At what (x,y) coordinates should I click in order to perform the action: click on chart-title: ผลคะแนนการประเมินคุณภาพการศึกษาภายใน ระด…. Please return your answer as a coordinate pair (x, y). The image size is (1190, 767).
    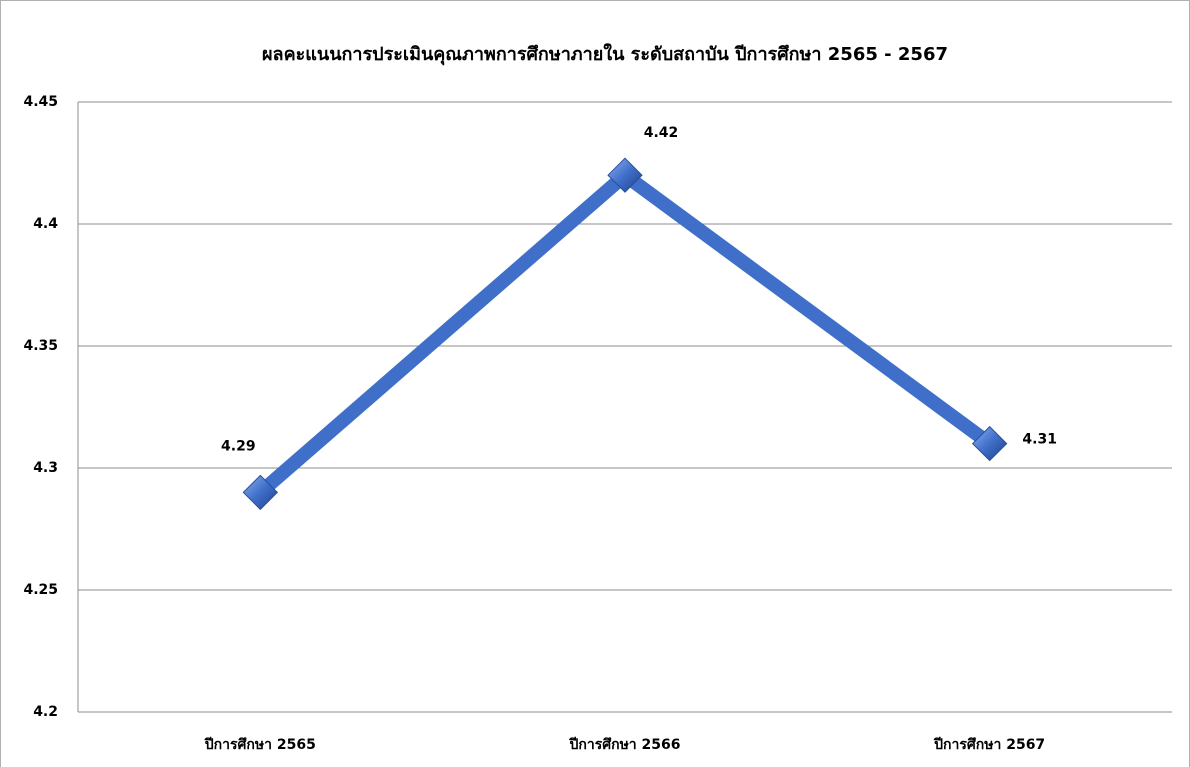
    Looking at the image, I should click on (605, 54).